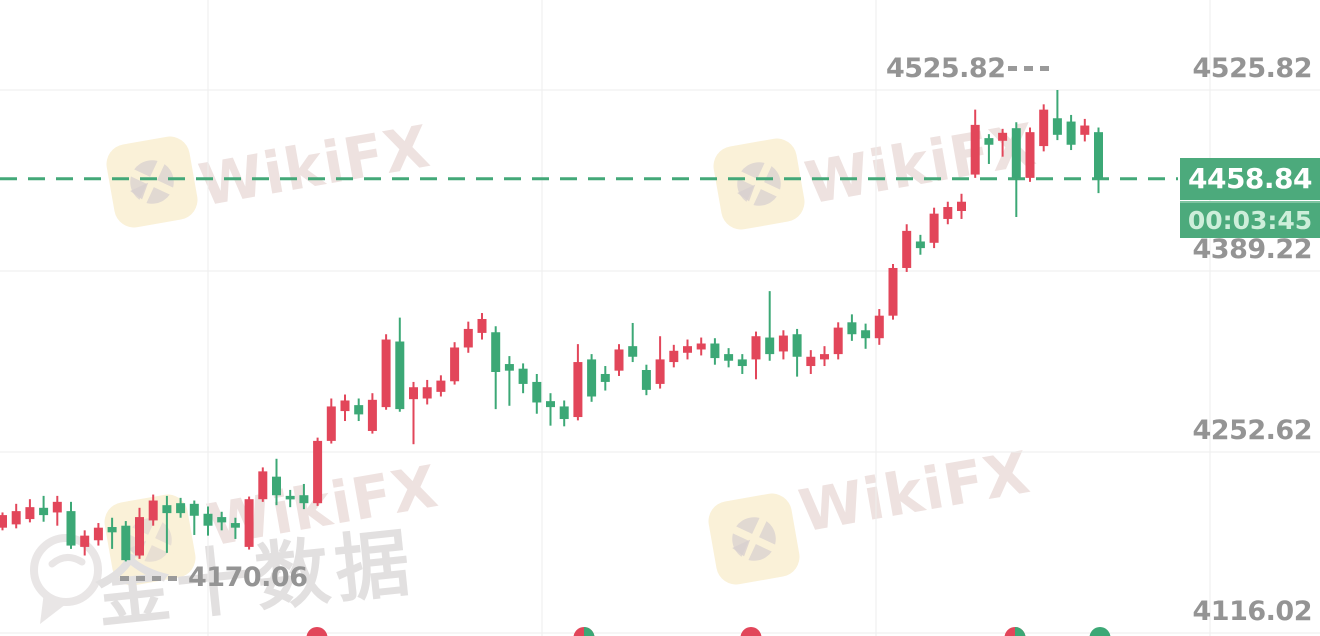 The height and width of the screenshot is (636, 1320). What do you see at coordinates (1031, 68) in the screenshot?
I see `high-annotation-dashes` at bounding box center [1031, 68].